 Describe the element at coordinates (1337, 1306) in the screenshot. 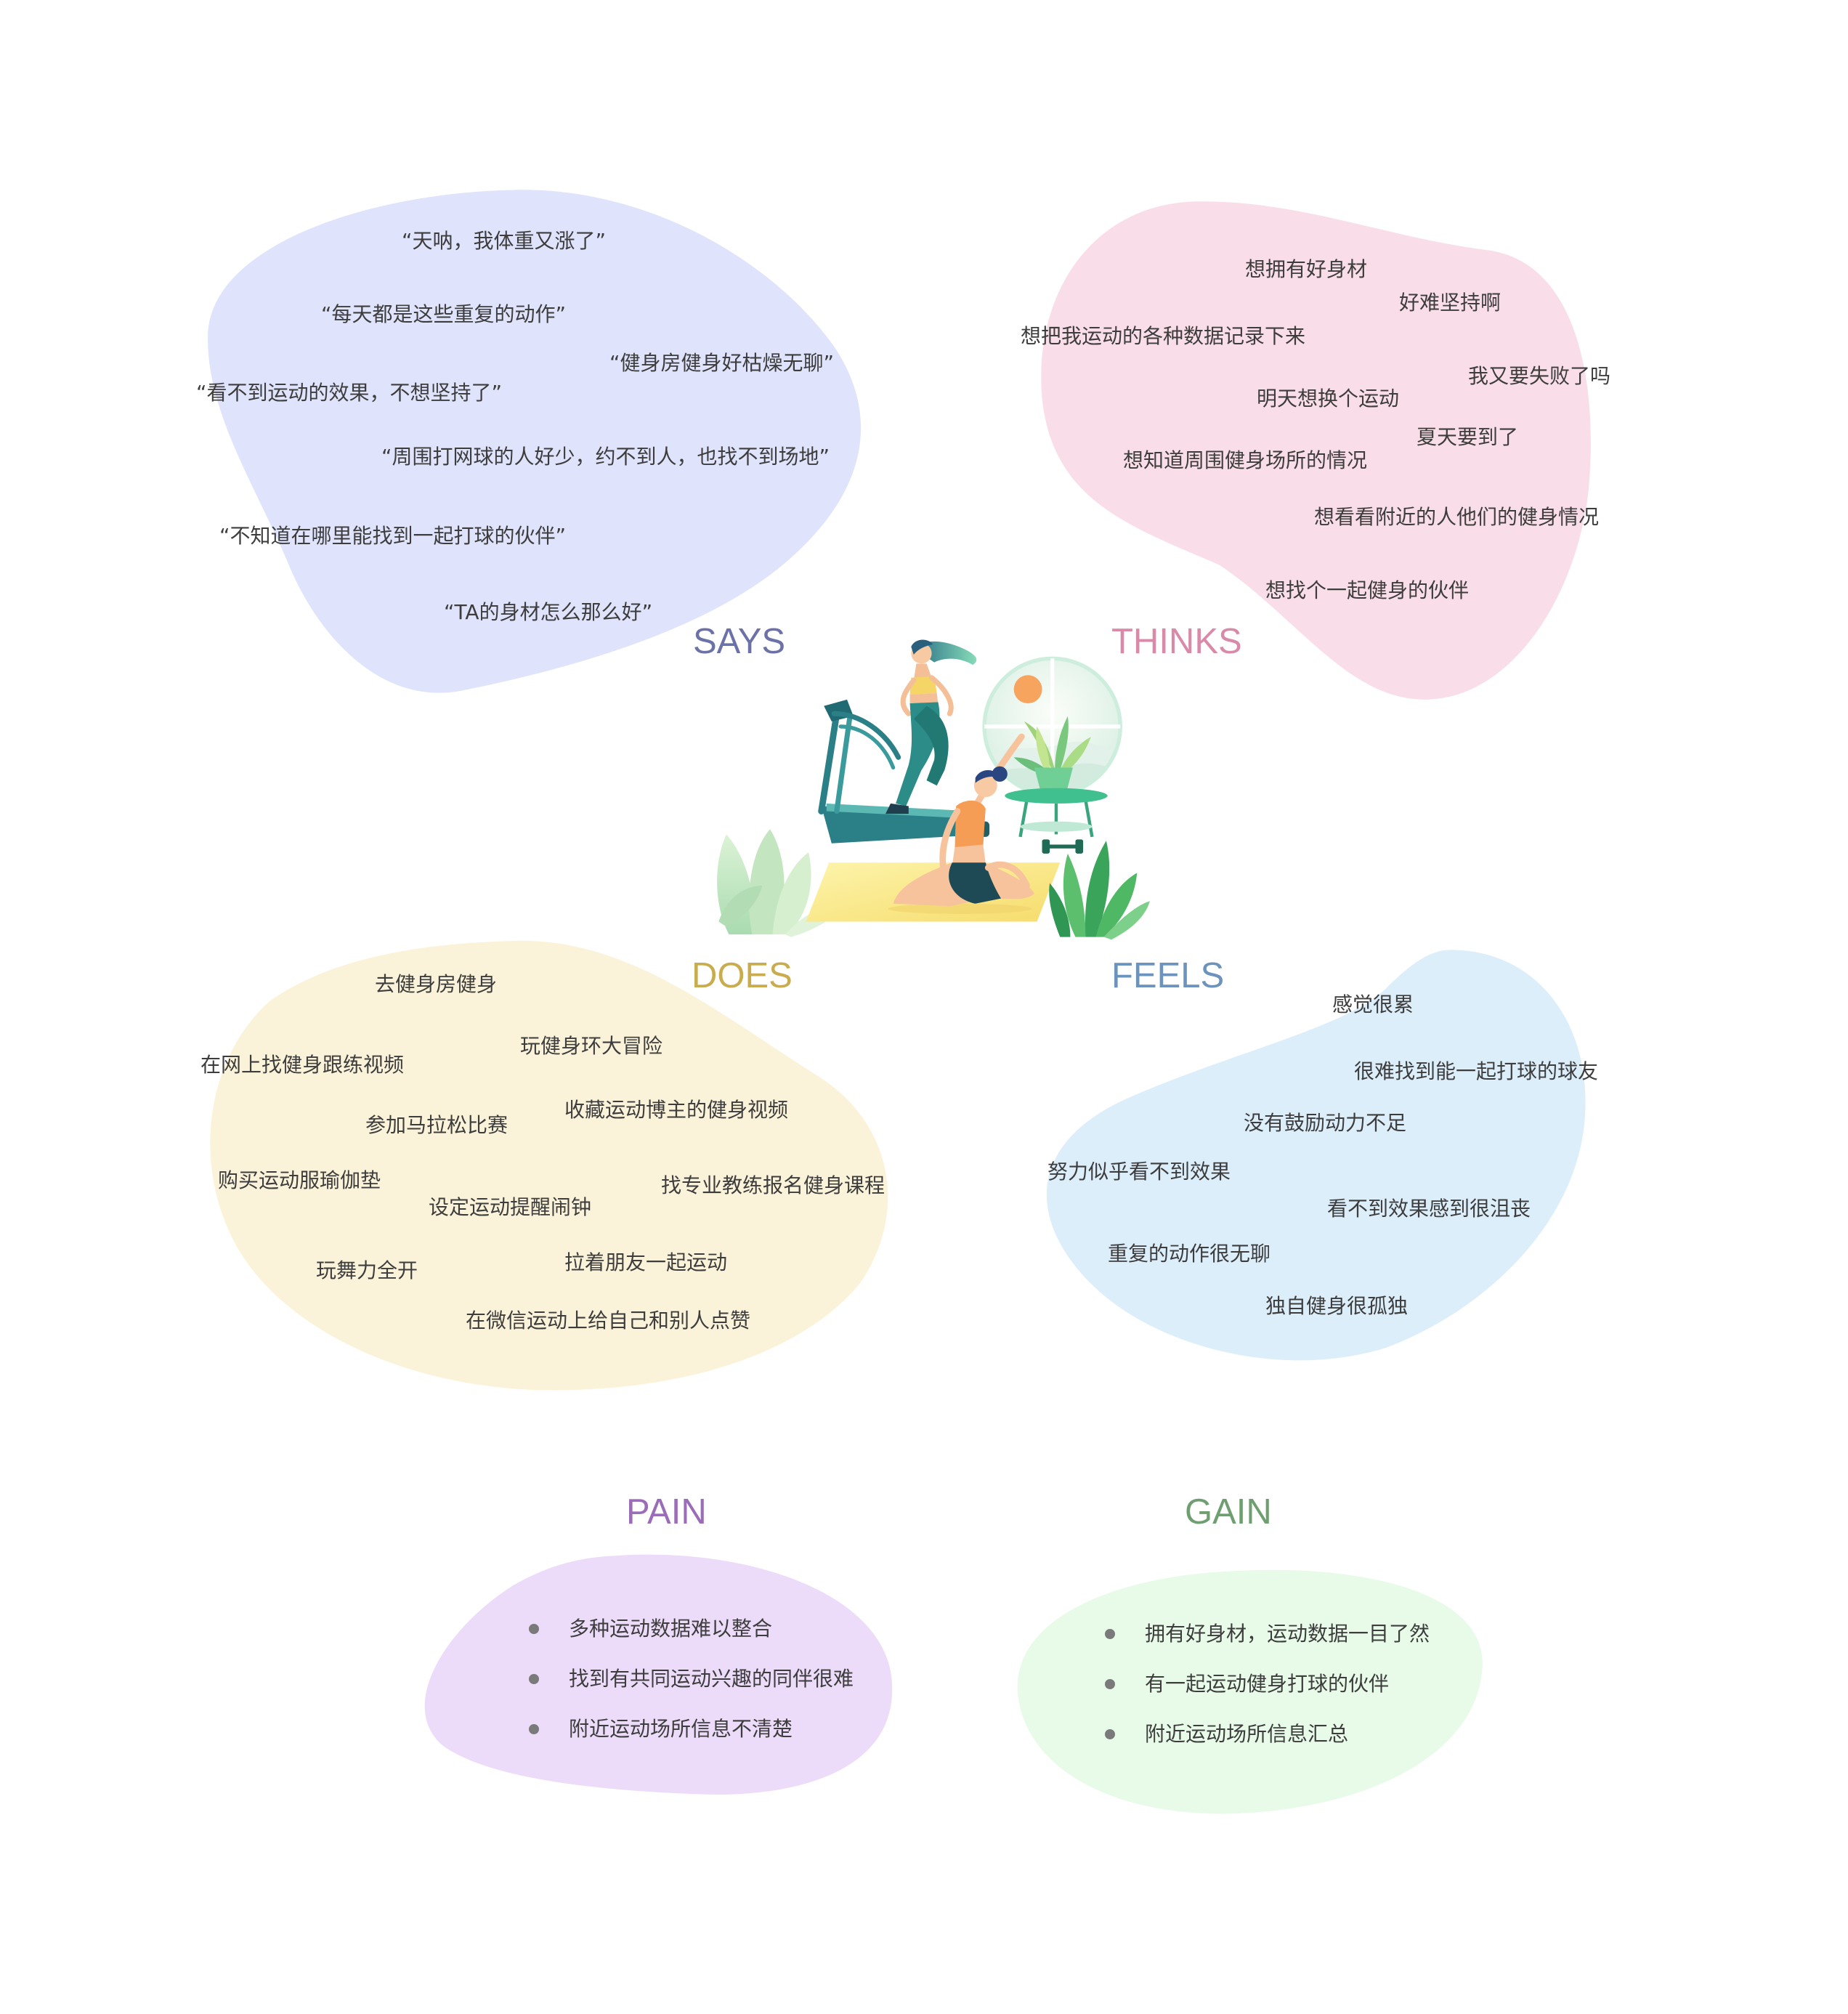

I see `feels-item: 独自健身很孤独` at that location.